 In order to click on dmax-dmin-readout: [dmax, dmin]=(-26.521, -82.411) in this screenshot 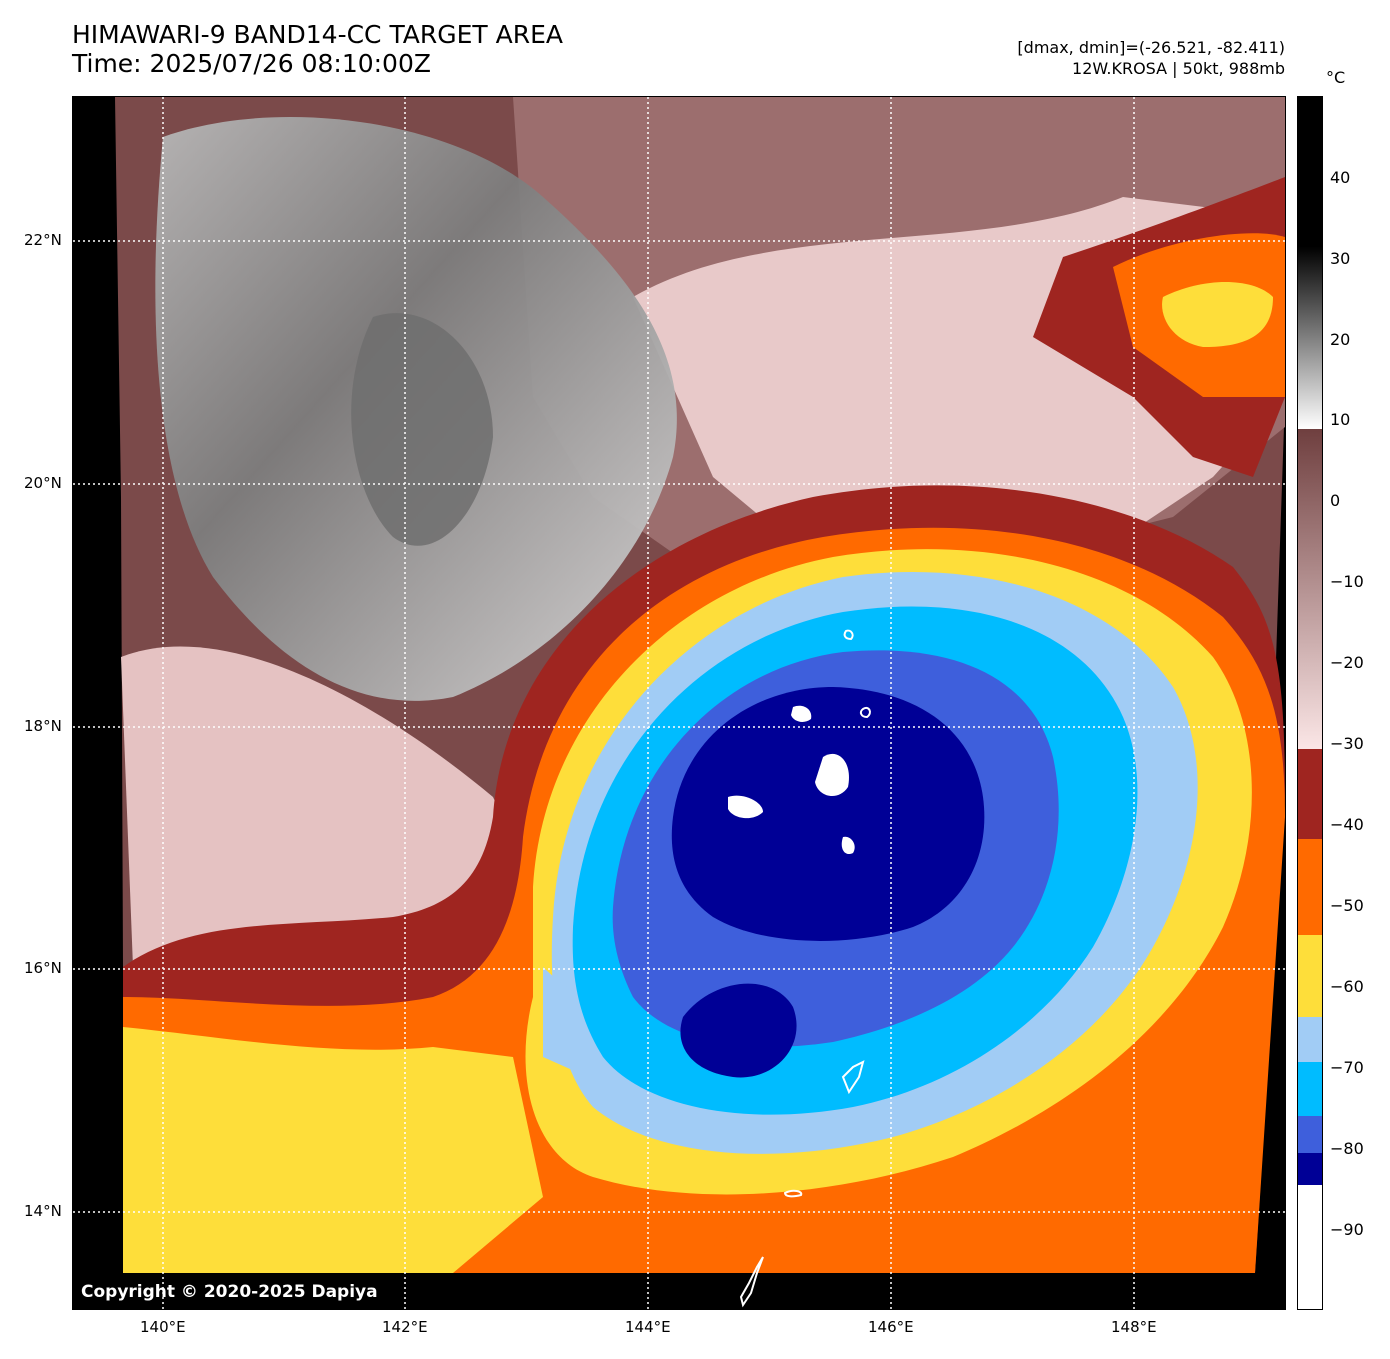, I will do `click(1151, 47)`.